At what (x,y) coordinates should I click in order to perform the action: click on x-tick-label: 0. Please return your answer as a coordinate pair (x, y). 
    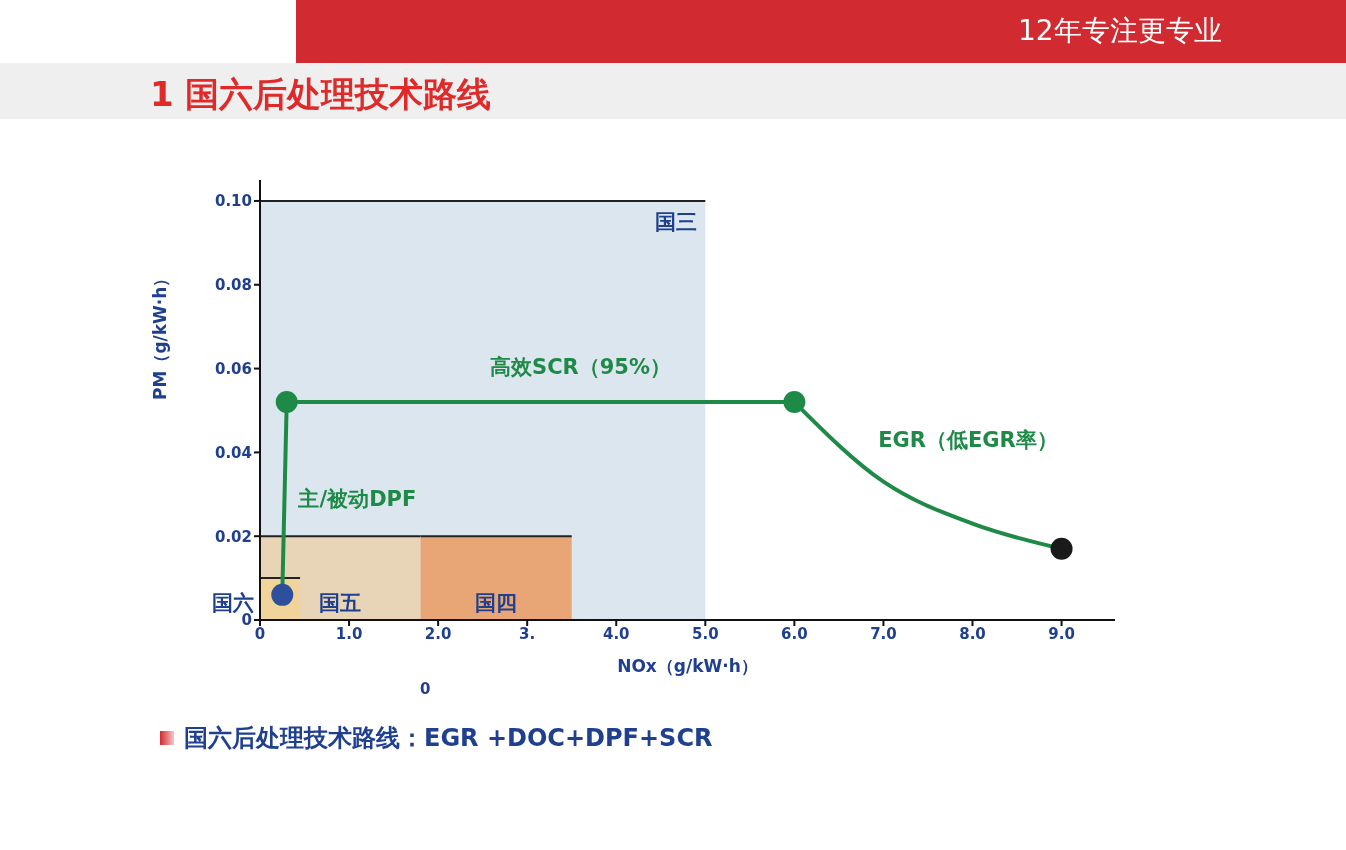
    Looking at the image, I should click on (260, 633).